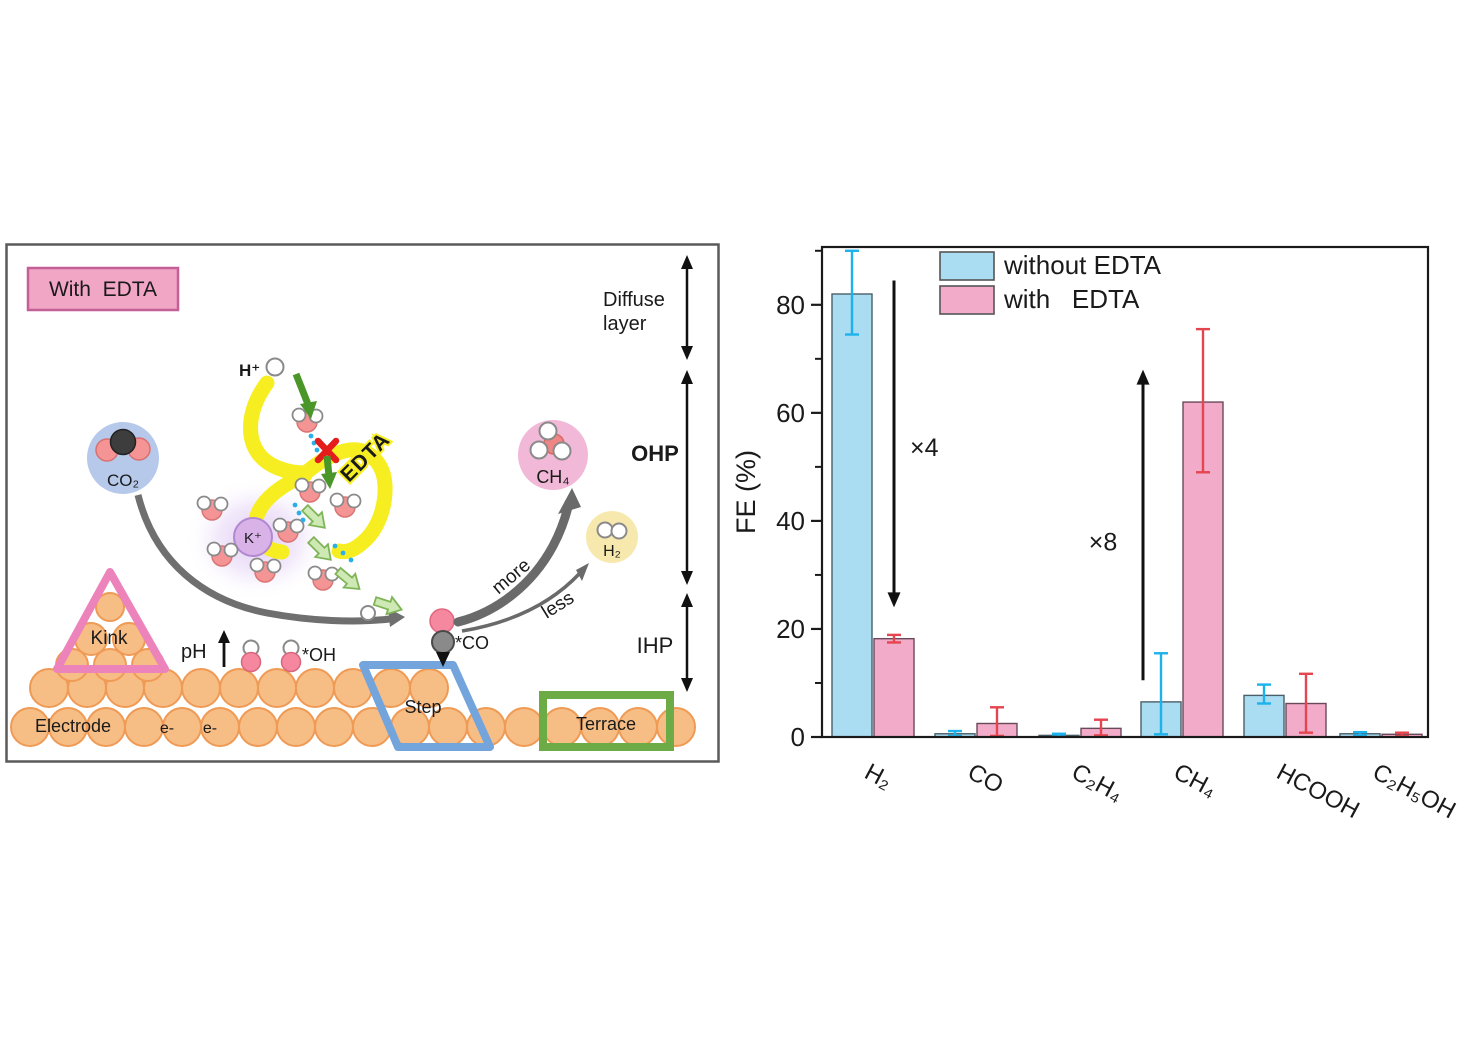 This screenshot has width=1462, height=1055. What do you see at coordinates (443, 659) in the screenshot?
I see `bond-pin` at bounding box center [443, 659].